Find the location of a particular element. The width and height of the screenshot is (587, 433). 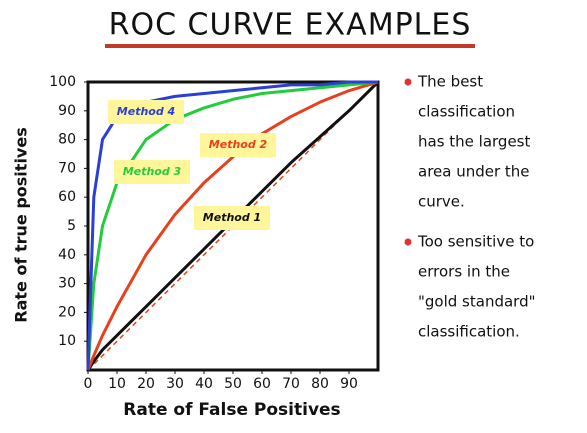

y-tick-label: 10 is located at coordinates (67, 341).